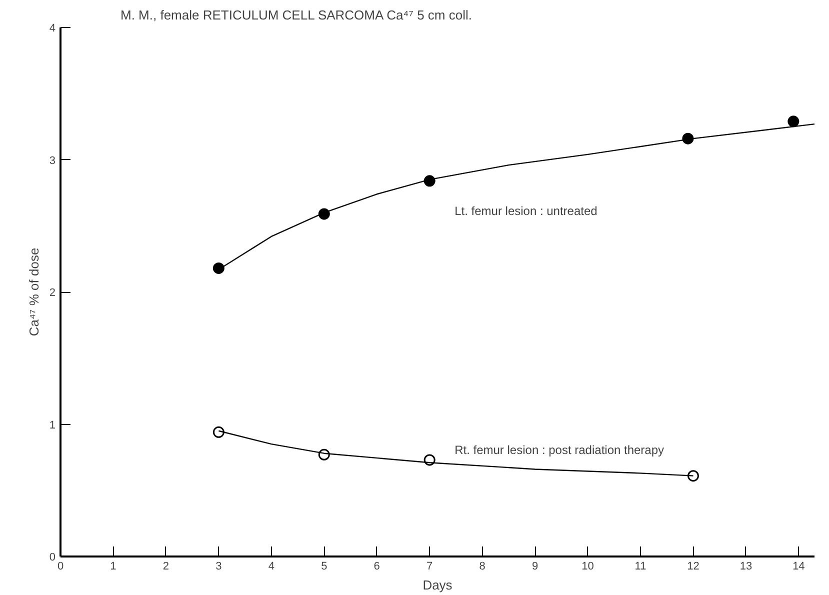 The width and height of the screenshot is (829, 595). Describe the element at coordinates (60, 566) in the screenshot. I see `x-tick-label: 0` at that location.